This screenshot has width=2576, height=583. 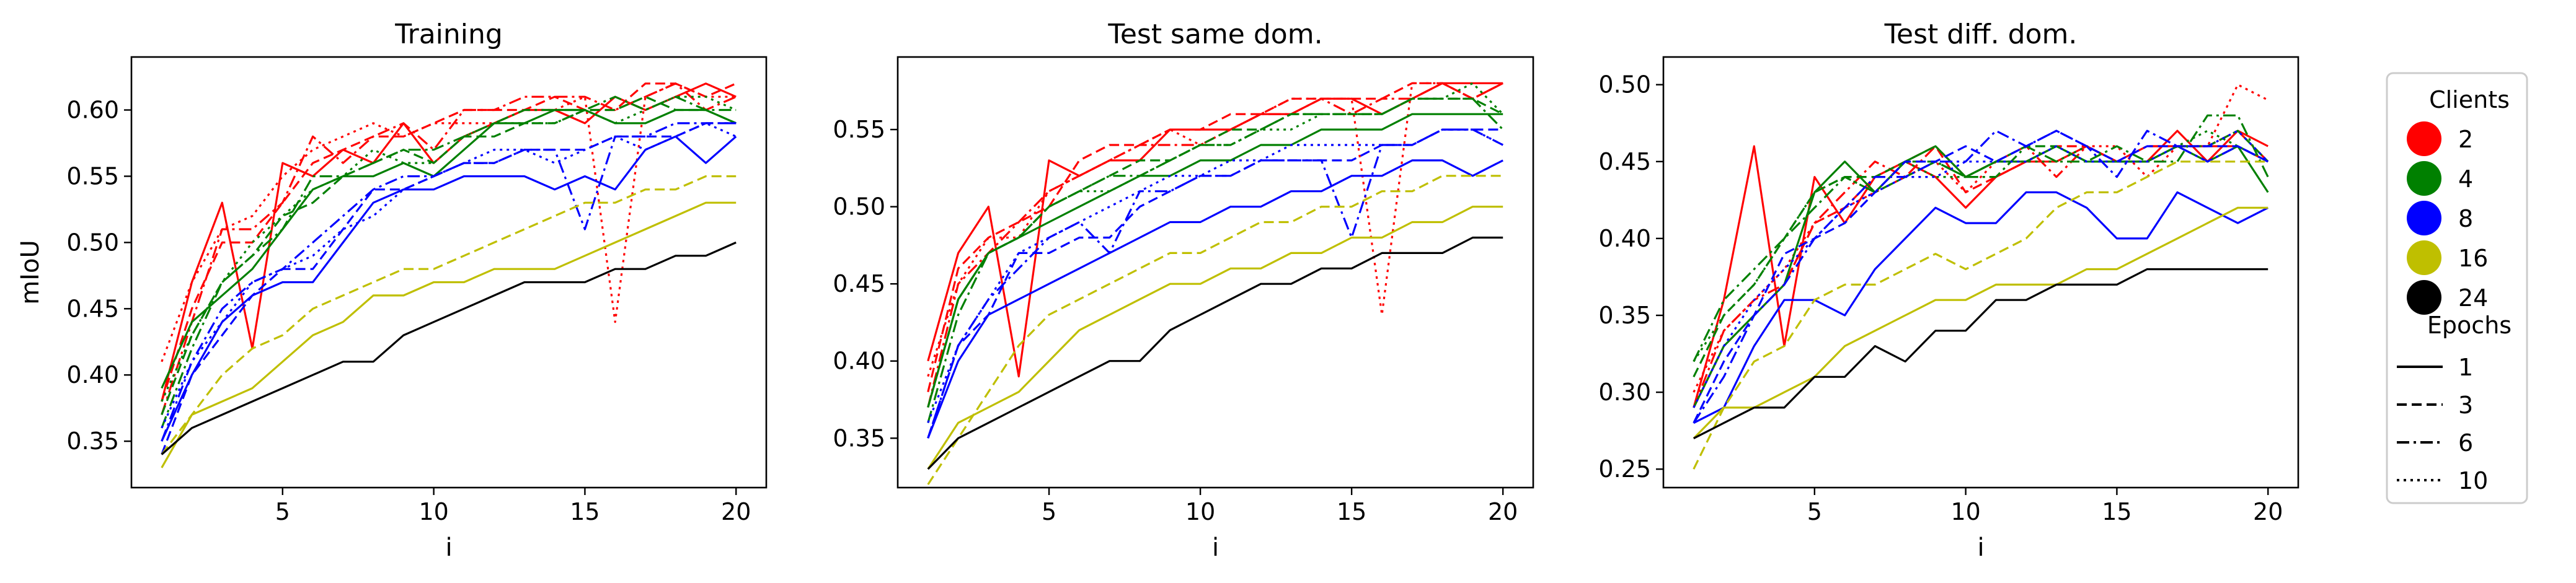 What do you see at coordinates (2465, 139) in the screenshot?
I see `legend-label-clients: 2` at bounding box center [2465, 139].